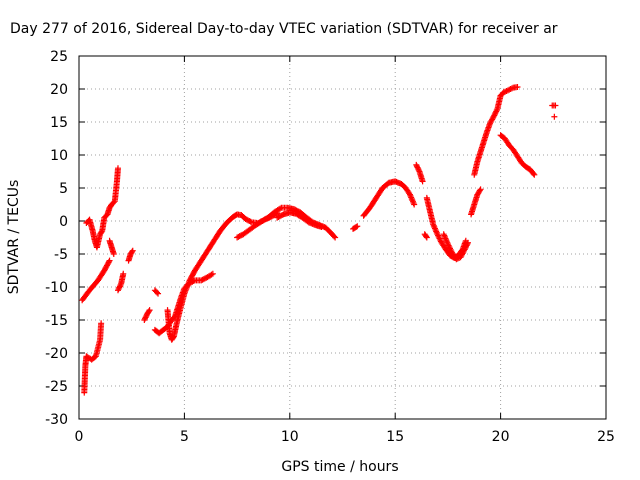 This screenshot has width=640, height=480. What do you see at coordinates (184, 437) in the screenshot?
I see `x-tick-label: 5` at bounding box center [184, 437].